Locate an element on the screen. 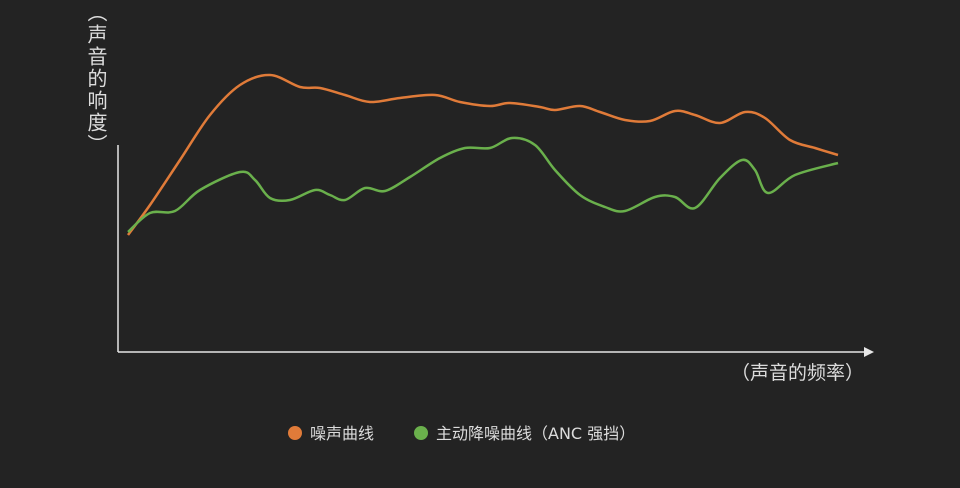 The height and width of the screenshot is (488, 960). line-series is located at coordinates (483, 184).